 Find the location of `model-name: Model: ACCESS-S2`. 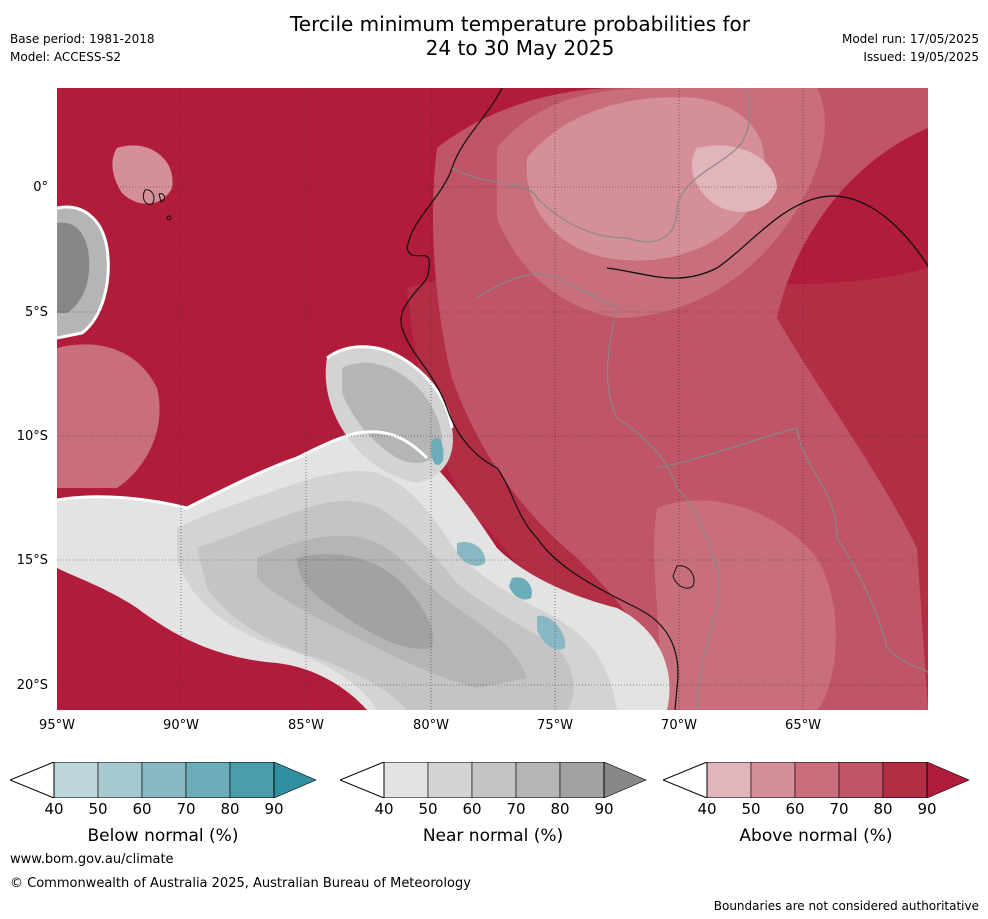

model-name: Model: ACCESS-S2 is located at coordinates (66, 57).